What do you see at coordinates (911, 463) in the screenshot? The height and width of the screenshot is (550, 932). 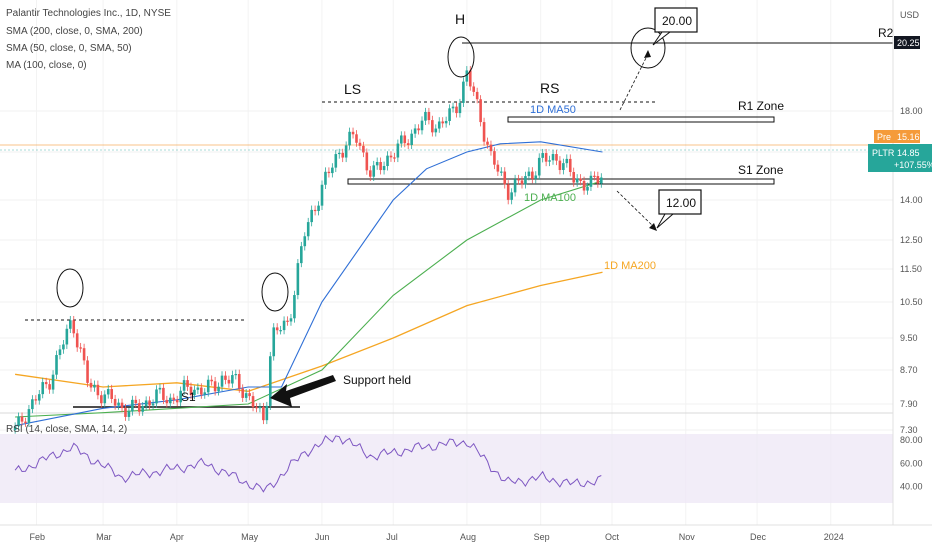 I see `rsi-tick-label: 60.00` at bounding box center [911, 463].